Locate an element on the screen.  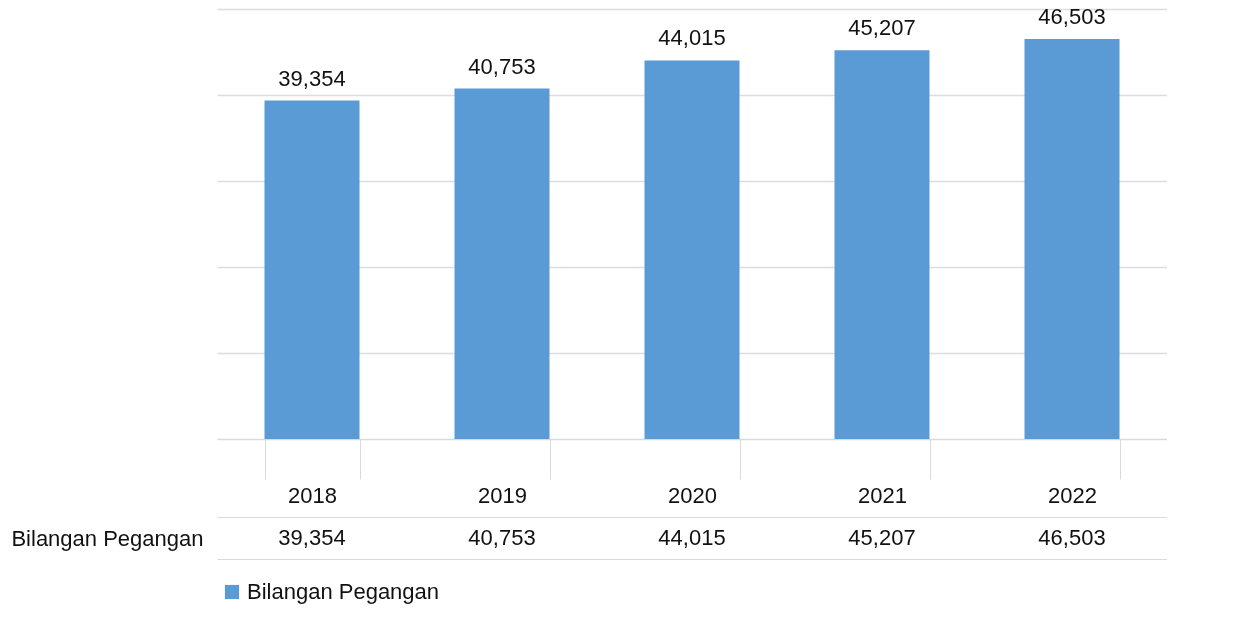
data-label: 46,503 is located at coordinates (1072, 537).